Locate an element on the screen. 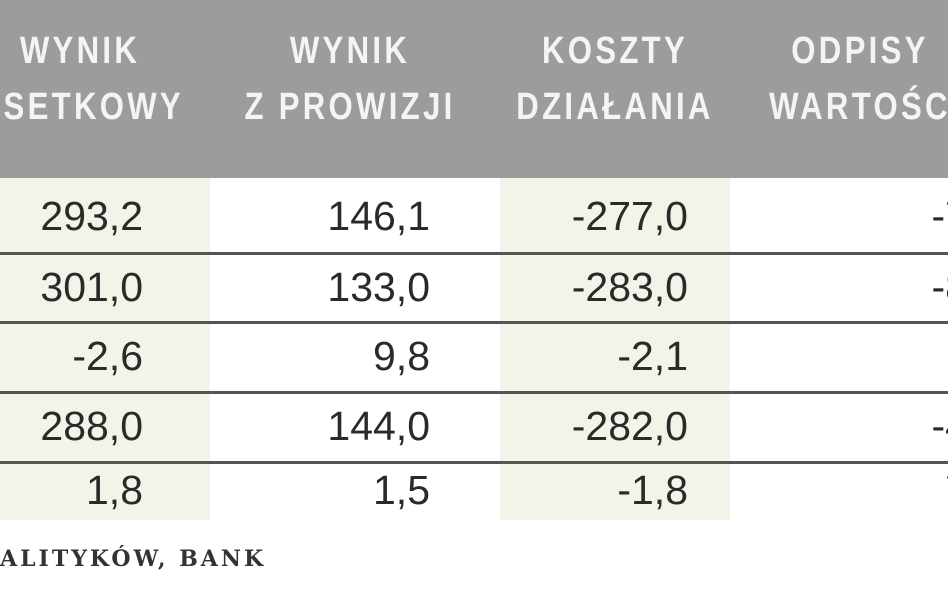 The width and height of the screenshot is (948, 593). column-header: Z PROWIZJI is located at coordinates (350, 107).